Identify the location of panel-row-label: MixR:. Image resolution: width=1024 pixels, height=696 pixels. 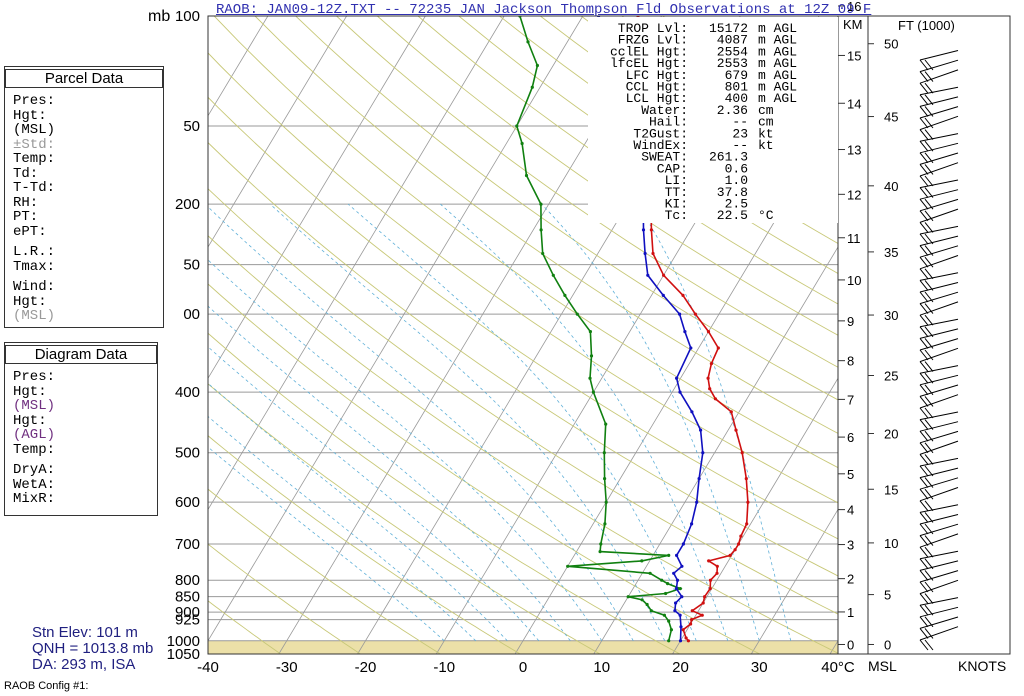
(34, 499).